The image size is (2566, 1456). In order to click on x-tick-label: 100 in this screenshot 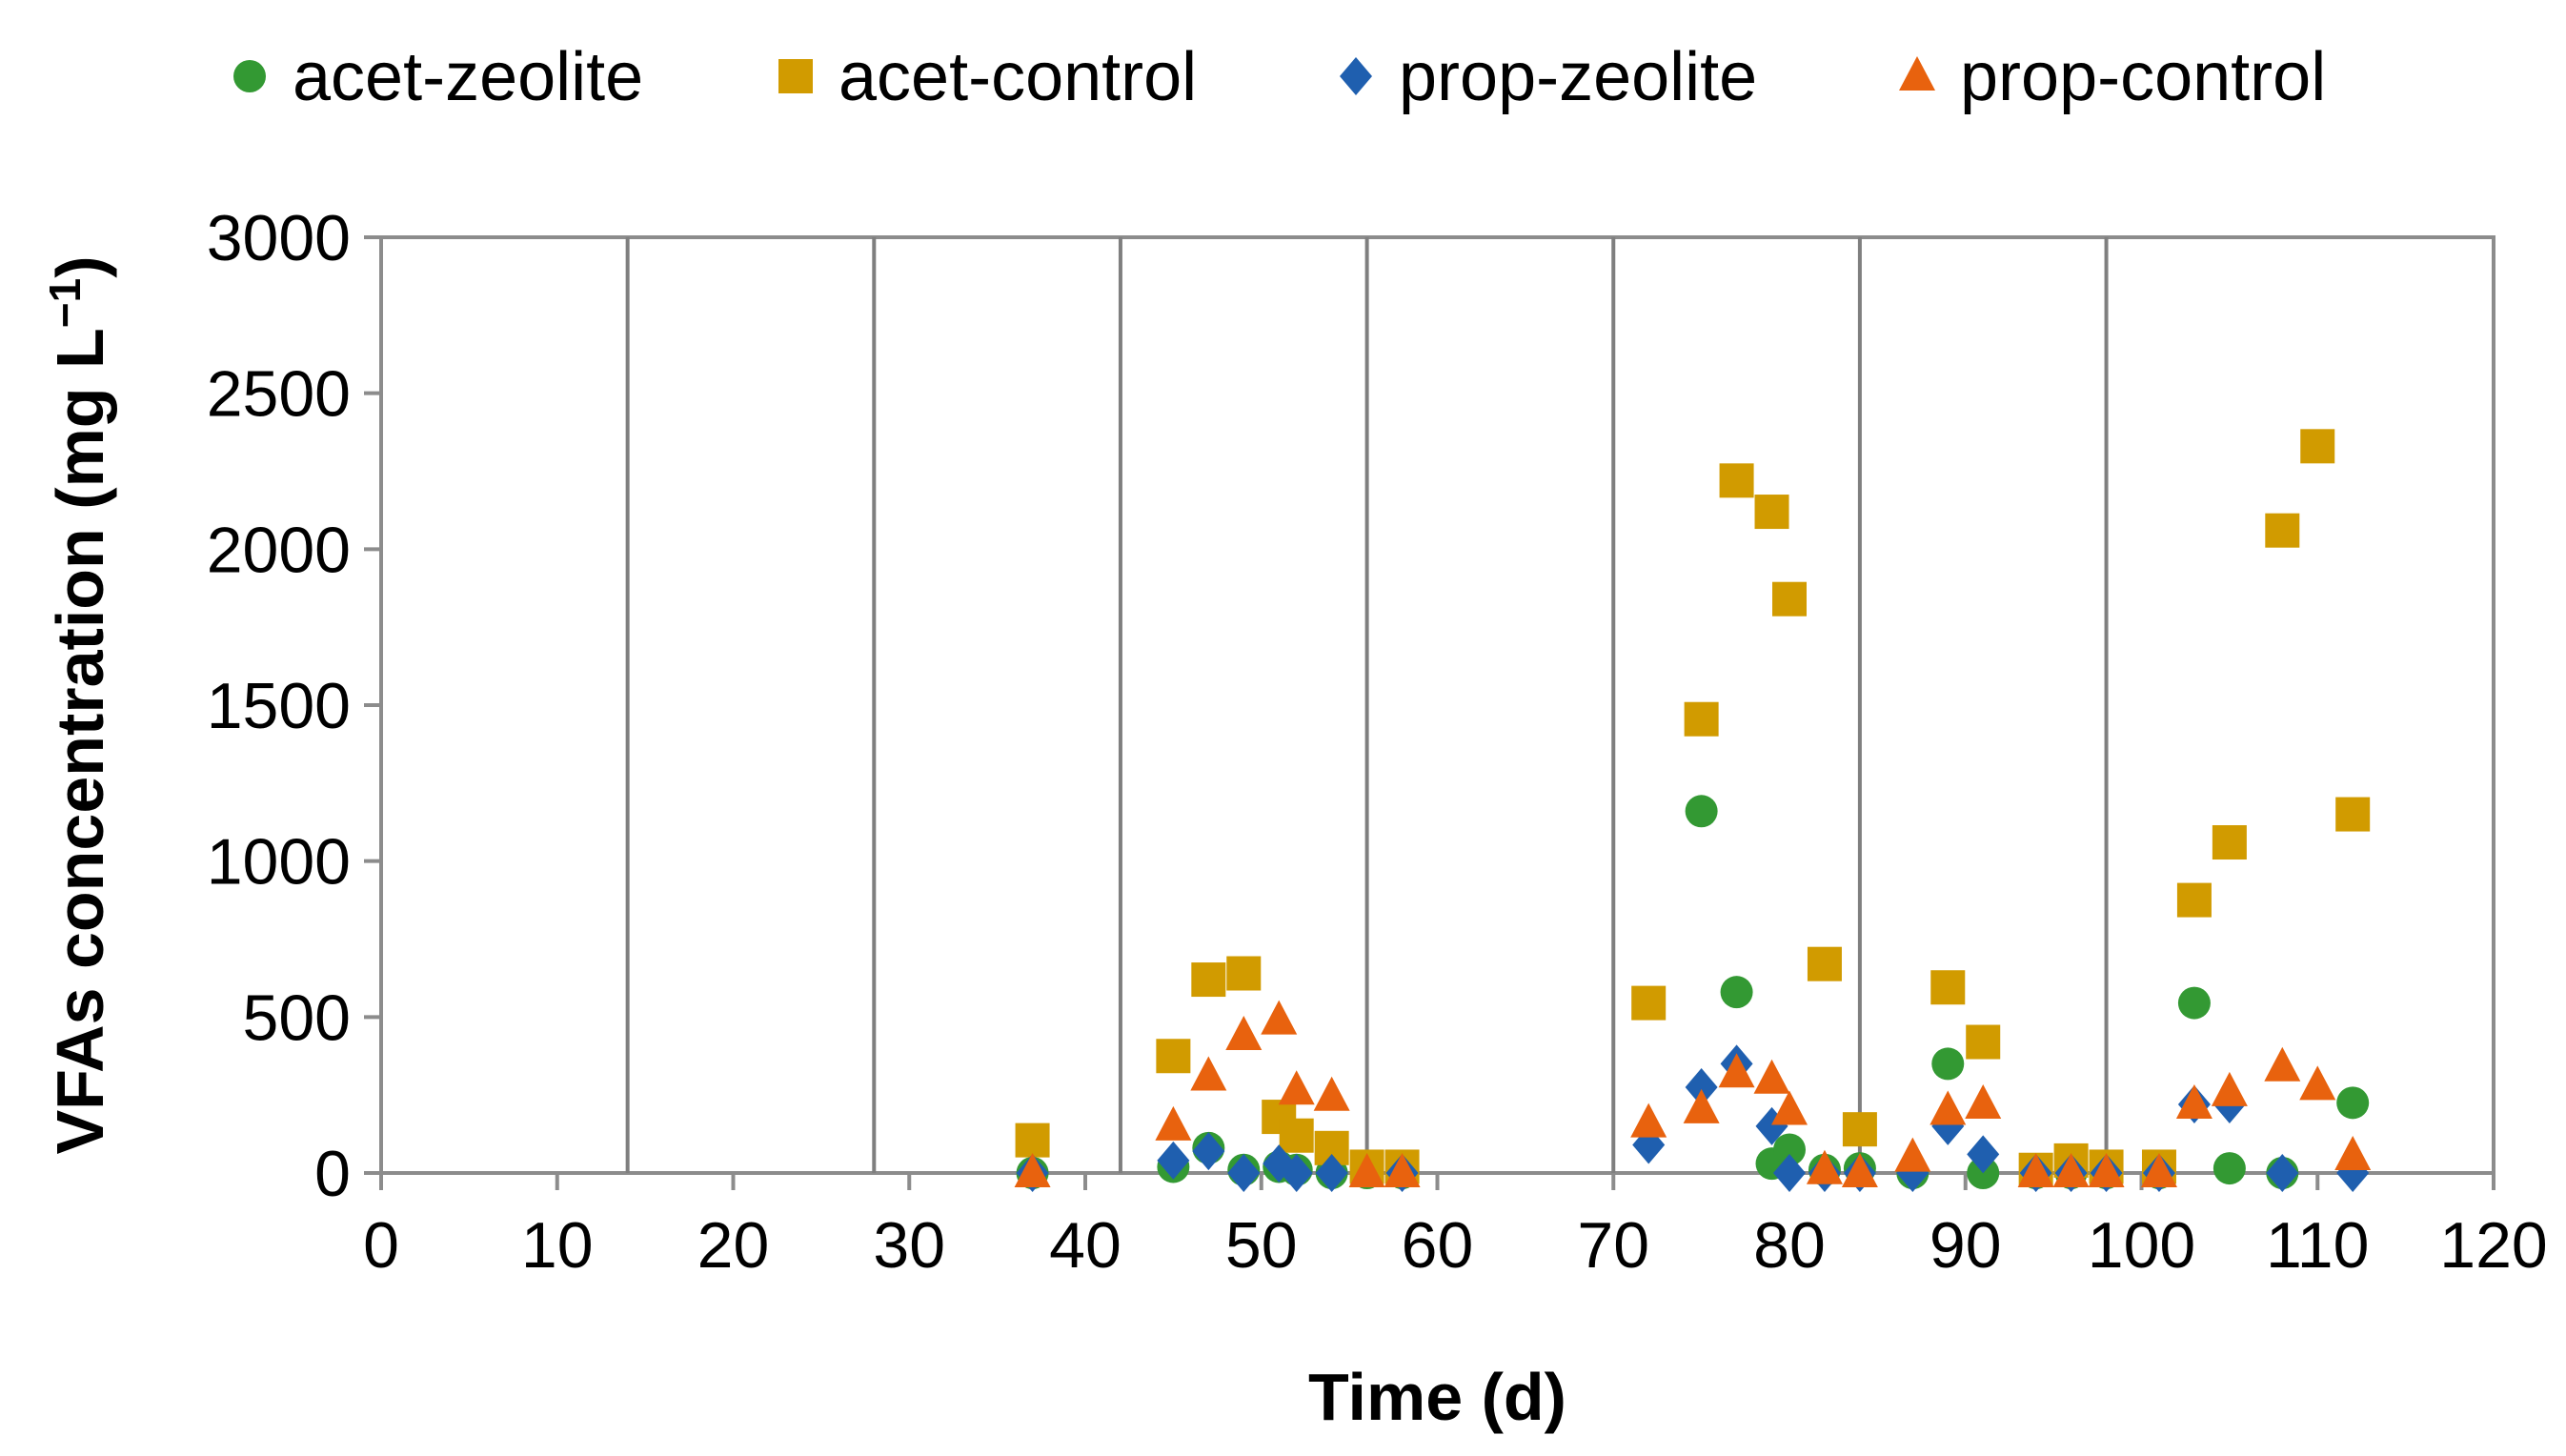, I will do `click(2142, 1245)`.